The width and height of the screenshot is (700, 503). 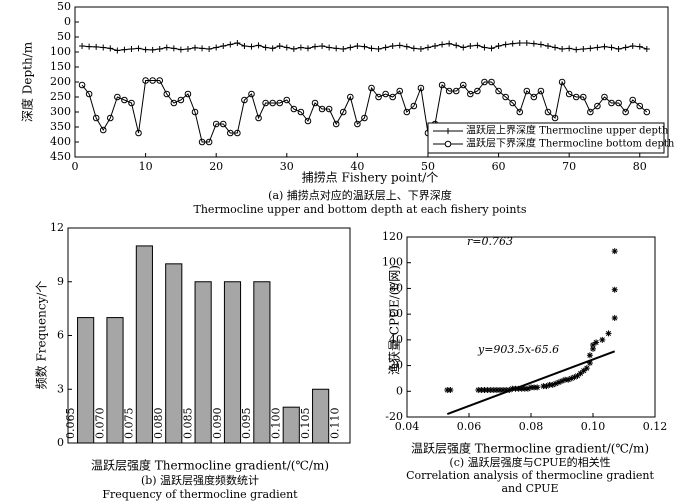 What do you see at coordinates (569, 166) in the screenshot?
I see `x-tick-label: 70` at bounding box center [569, 166].